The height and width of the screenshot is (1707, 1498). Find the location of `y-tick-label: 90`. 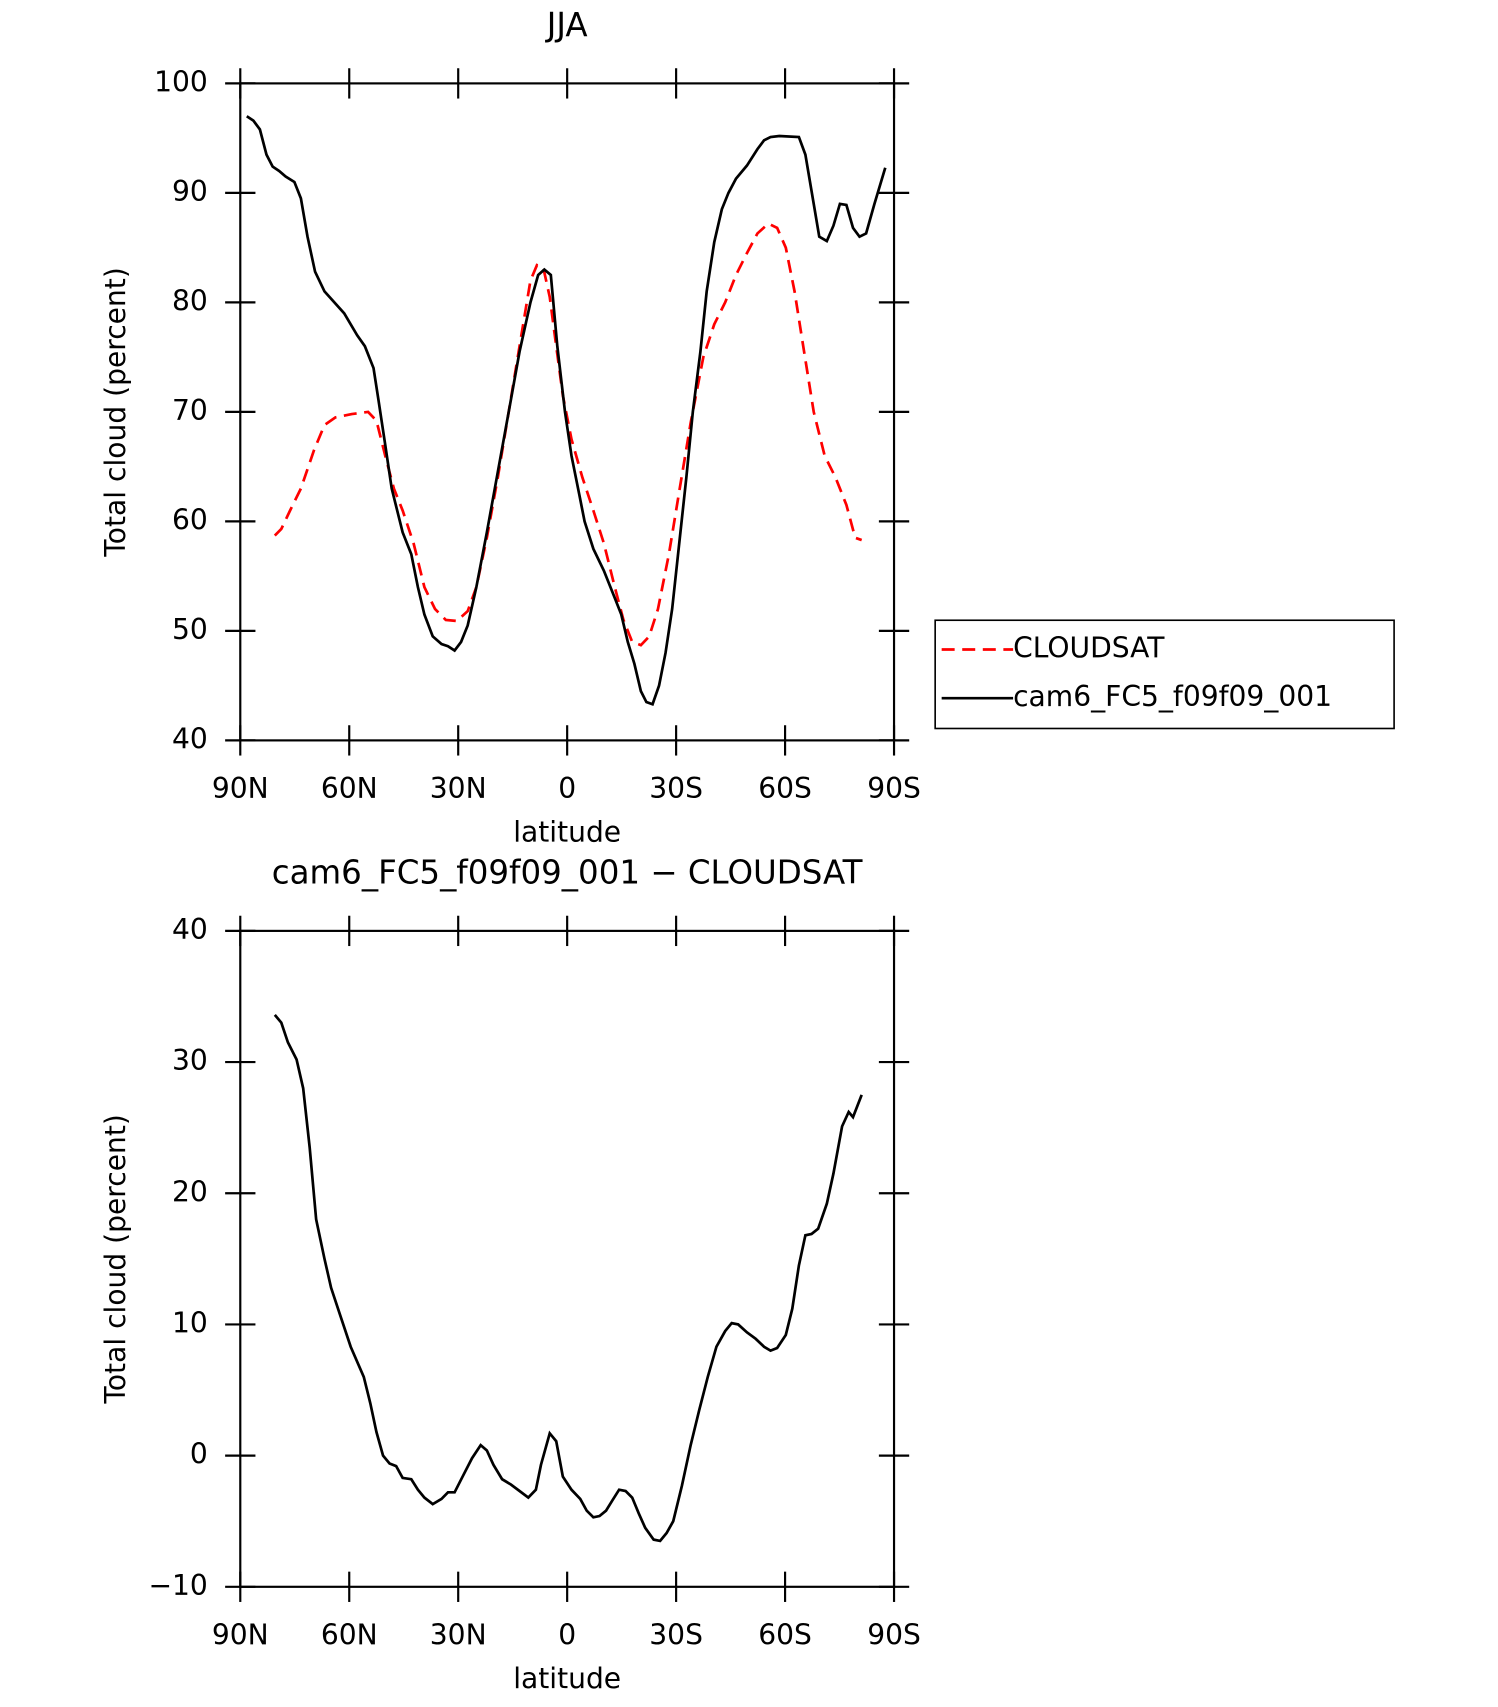

y-tick-label: 90 is located at coordinates (190, 191).